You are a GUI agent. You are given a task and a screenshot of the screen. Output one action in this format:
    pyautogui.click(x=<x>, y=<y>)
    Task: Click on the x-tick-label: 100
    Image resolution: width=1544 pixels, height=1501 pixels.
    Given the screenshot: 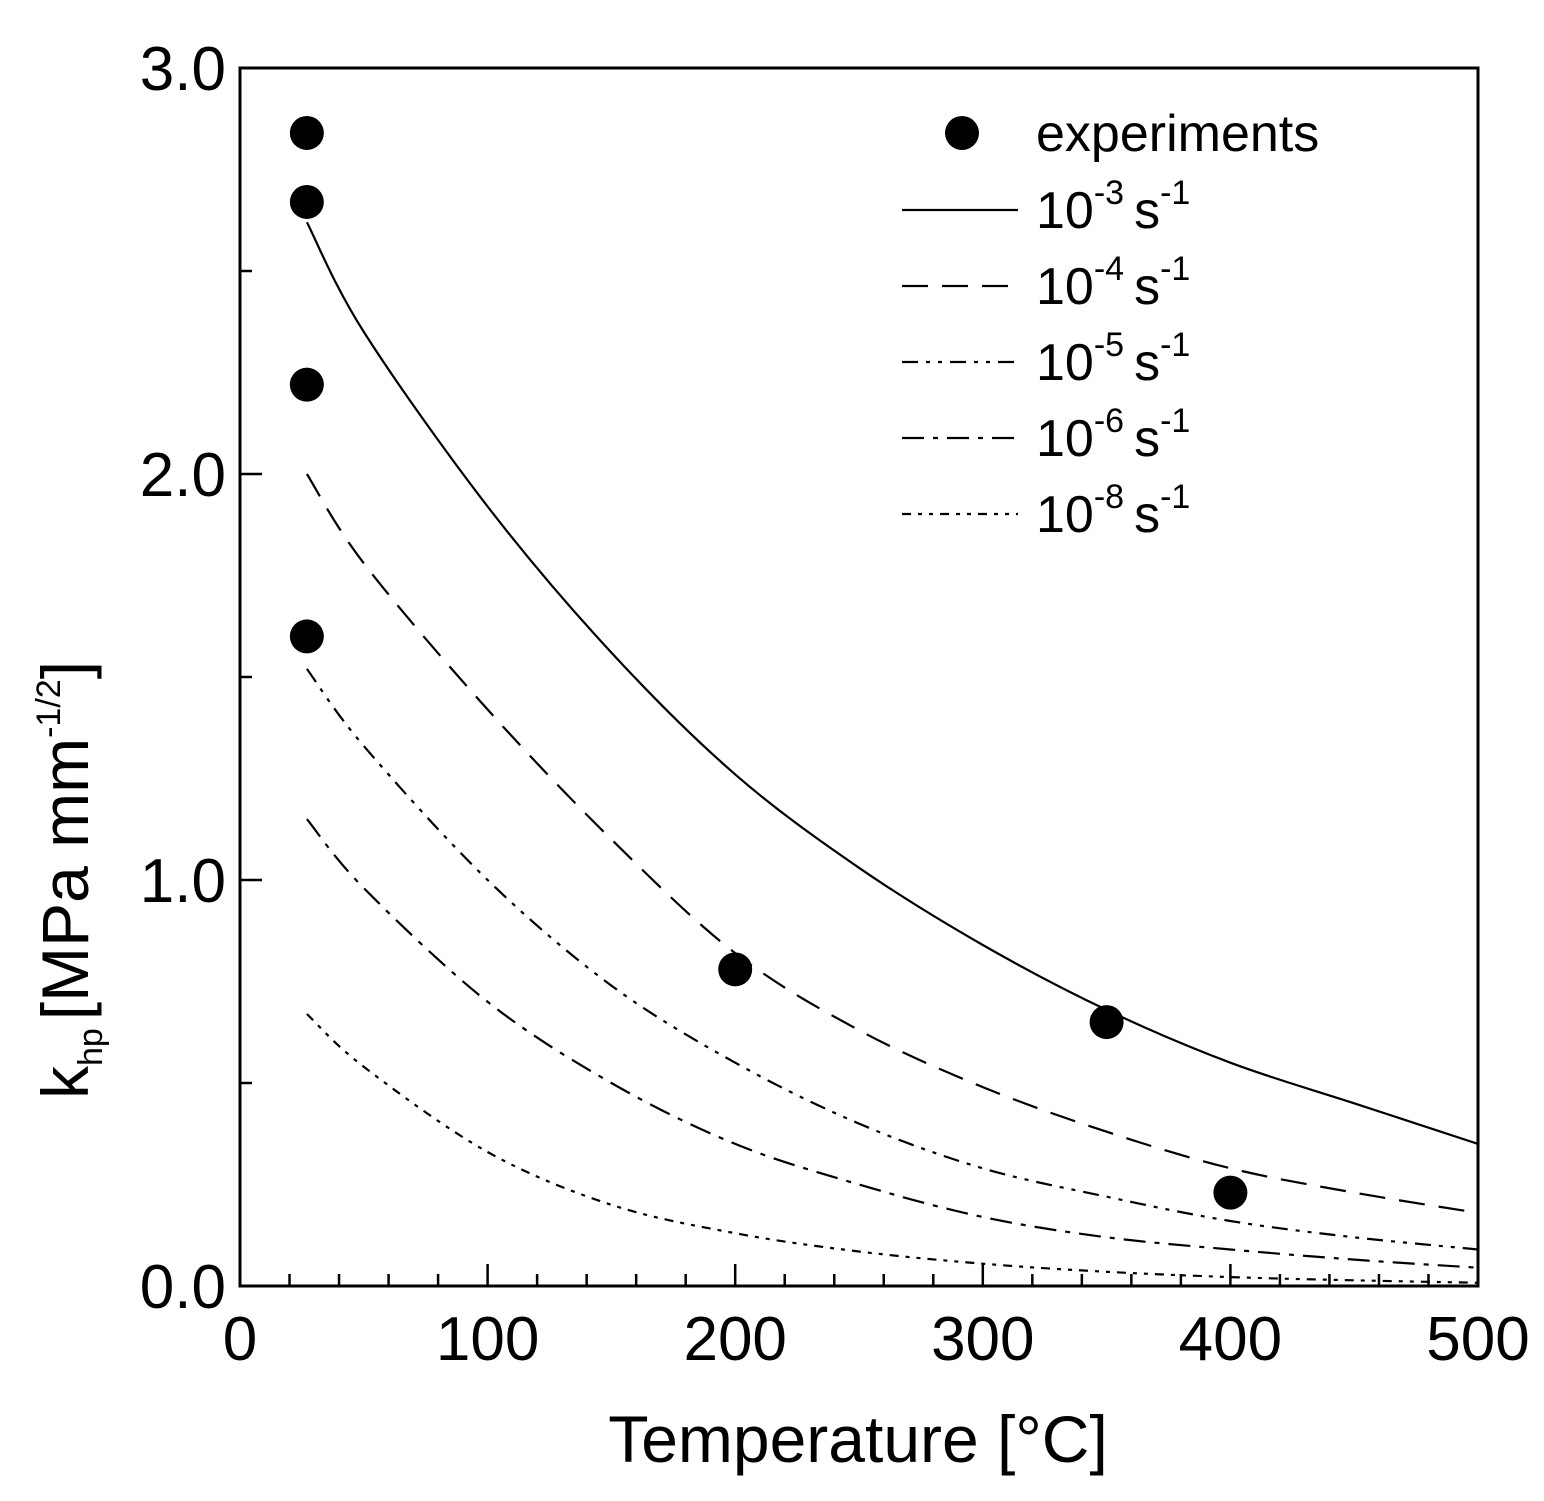 What is the action you would take?
    pyautogui.click(x=487, y=1339)
    